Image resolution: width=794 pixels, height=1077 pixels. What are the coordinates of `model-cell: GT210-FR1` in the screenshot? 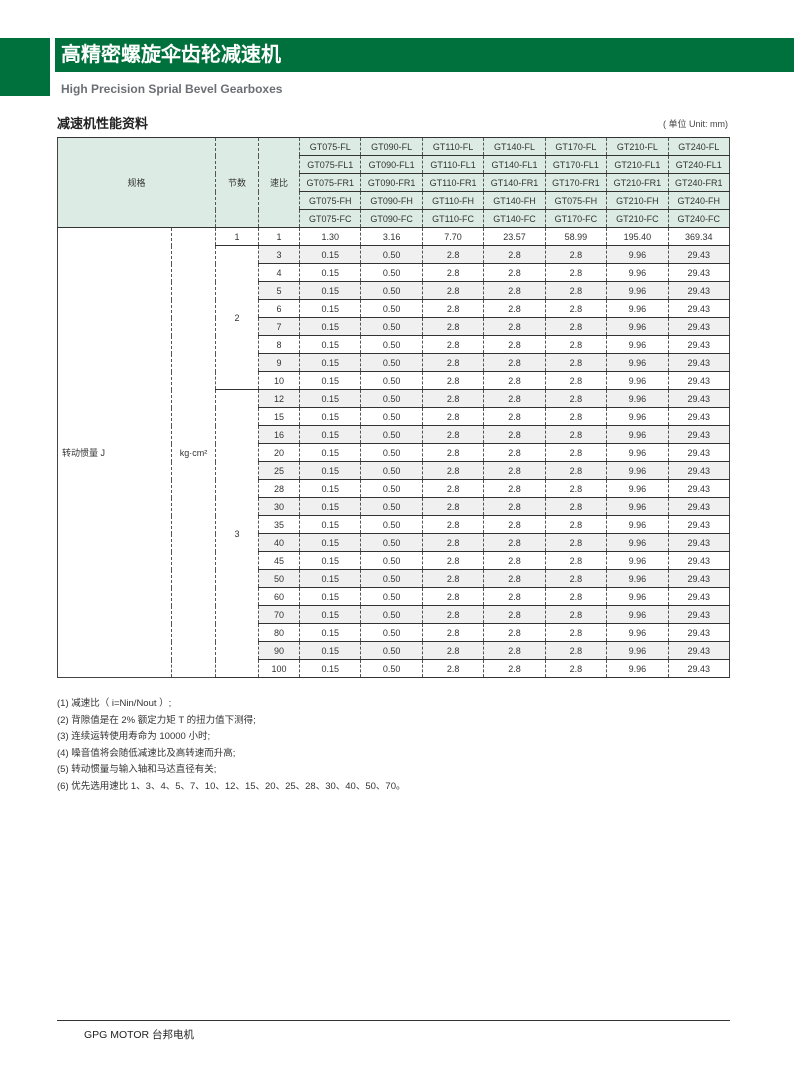 It's located at (637, 182).